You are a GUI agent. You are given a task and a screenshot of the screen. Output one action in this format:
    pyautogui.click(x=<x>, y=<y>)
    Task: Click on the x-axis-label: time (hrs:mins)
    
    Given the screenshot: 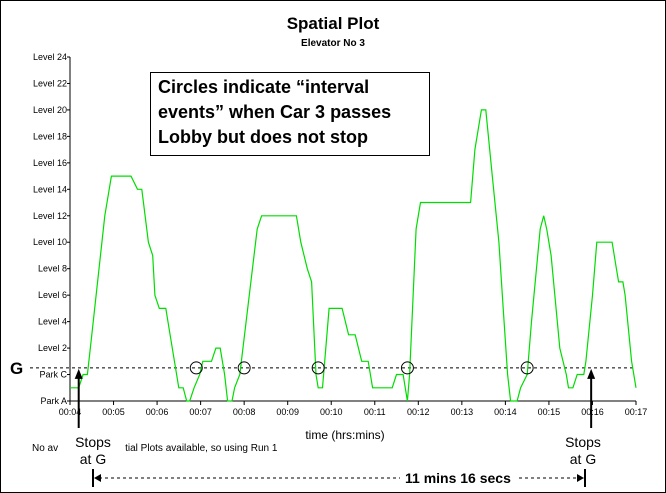 What is the action you would take?
    pyautogui.click(x=344, y=435)
    